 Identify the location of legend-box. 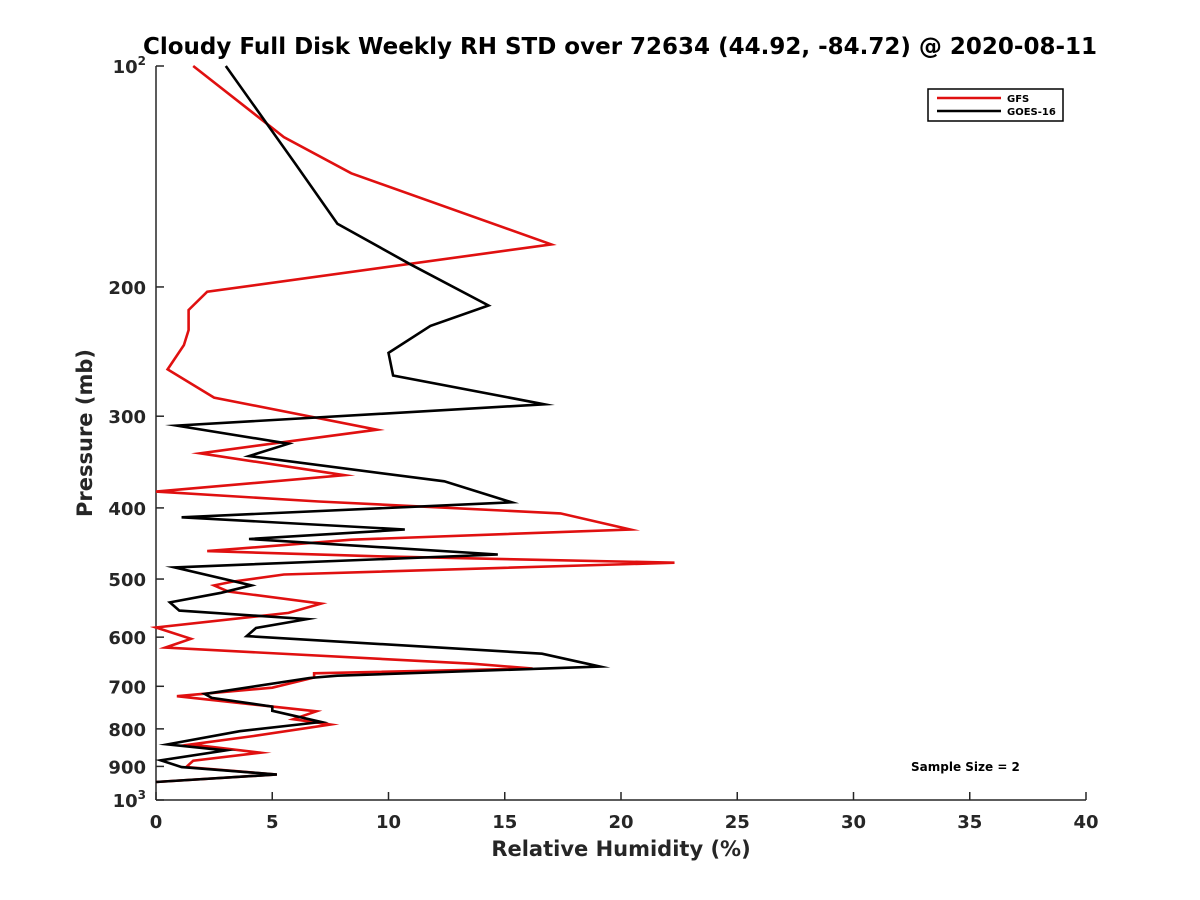
(995, 105).